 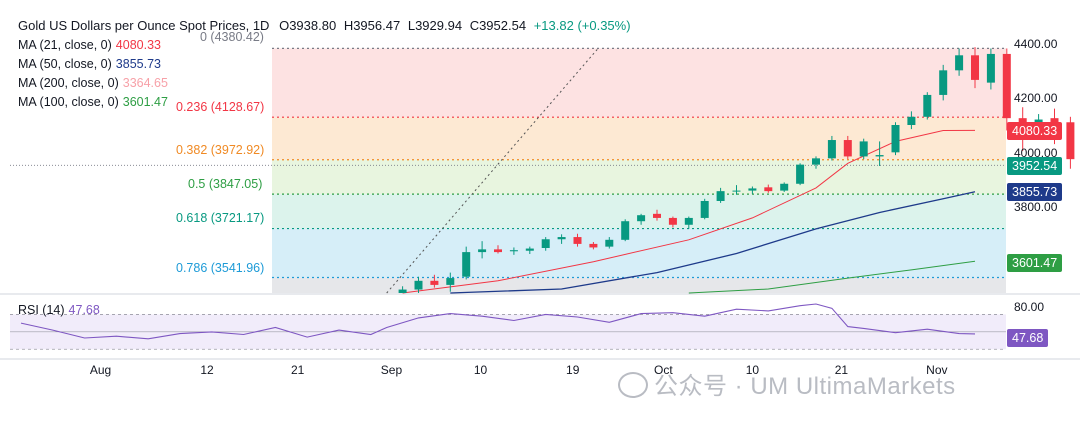 What do you see at coordinates (68, 83) in the screenshot?
I see `ma-legend-label: MA (200, close, 0)` at bounding box center [68, 83].